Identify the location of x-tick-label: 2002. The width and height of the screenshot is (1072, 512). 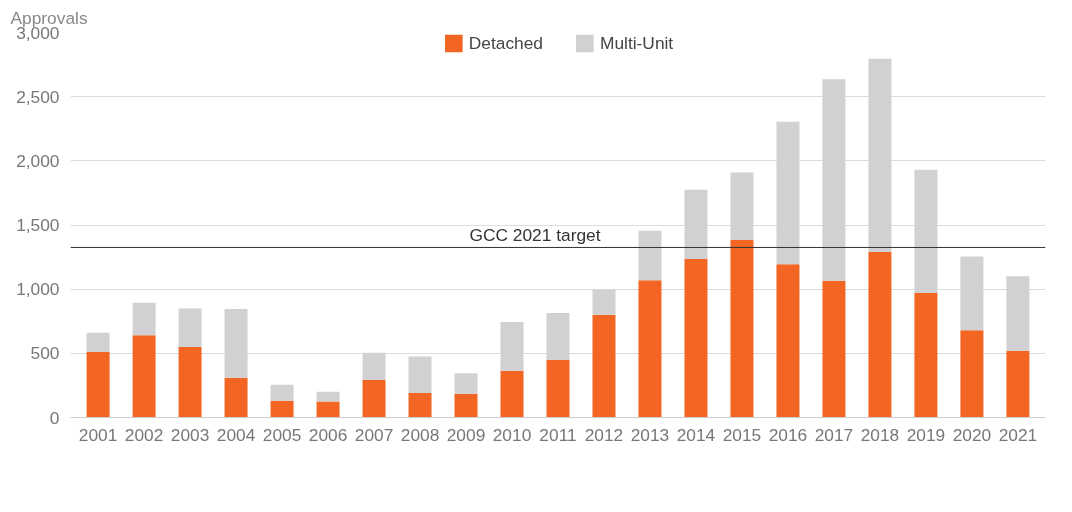
(144, 434).